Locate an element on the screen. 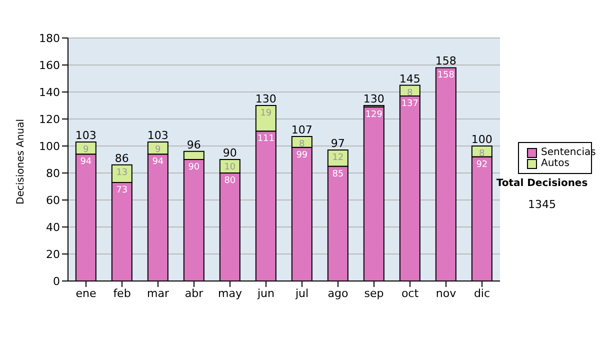 The height and width of the screenshot is (340, 600). total-label: 158 is located at coordinates (445, 61).